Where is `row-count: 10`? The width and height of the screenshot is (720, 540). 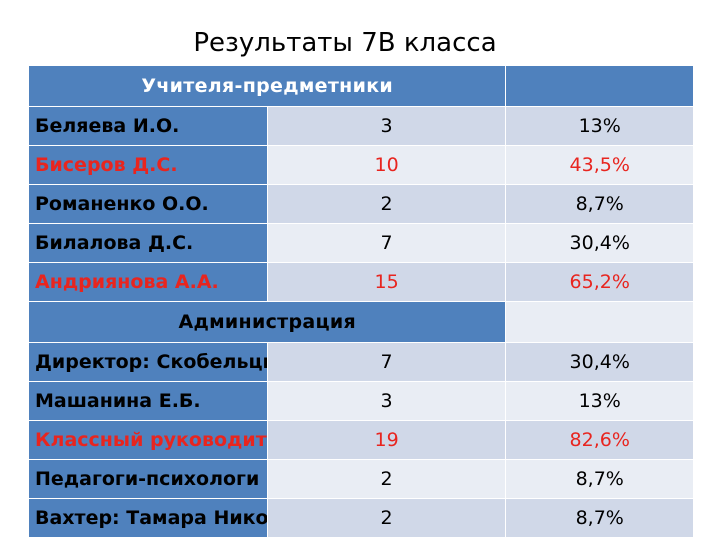
row-count: 10 is located at coordinates (386, 165).